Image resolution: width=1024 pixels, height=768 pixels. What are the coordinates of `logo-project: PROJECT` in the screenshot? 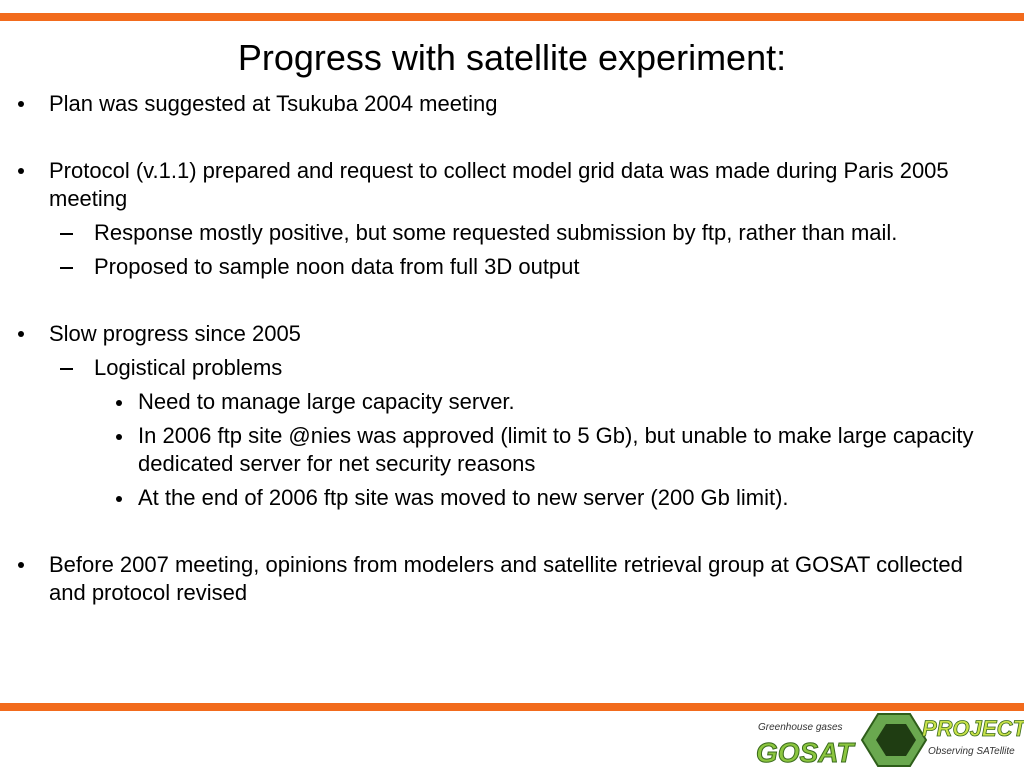 It's located at (973, 728).